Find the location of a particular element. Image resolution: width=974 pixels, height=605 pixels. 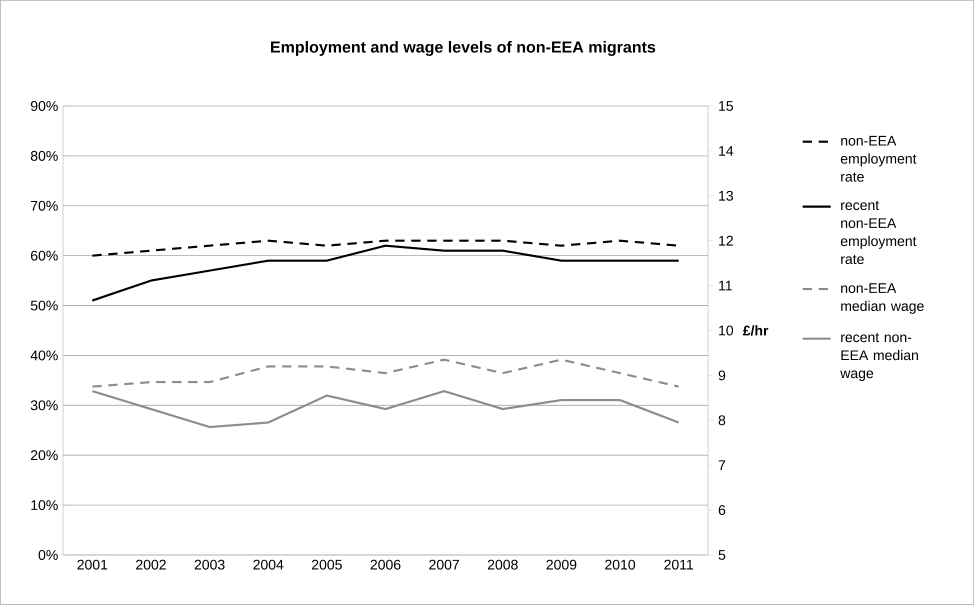

y-tick-label: 10% is located at coordinates (44, 505).